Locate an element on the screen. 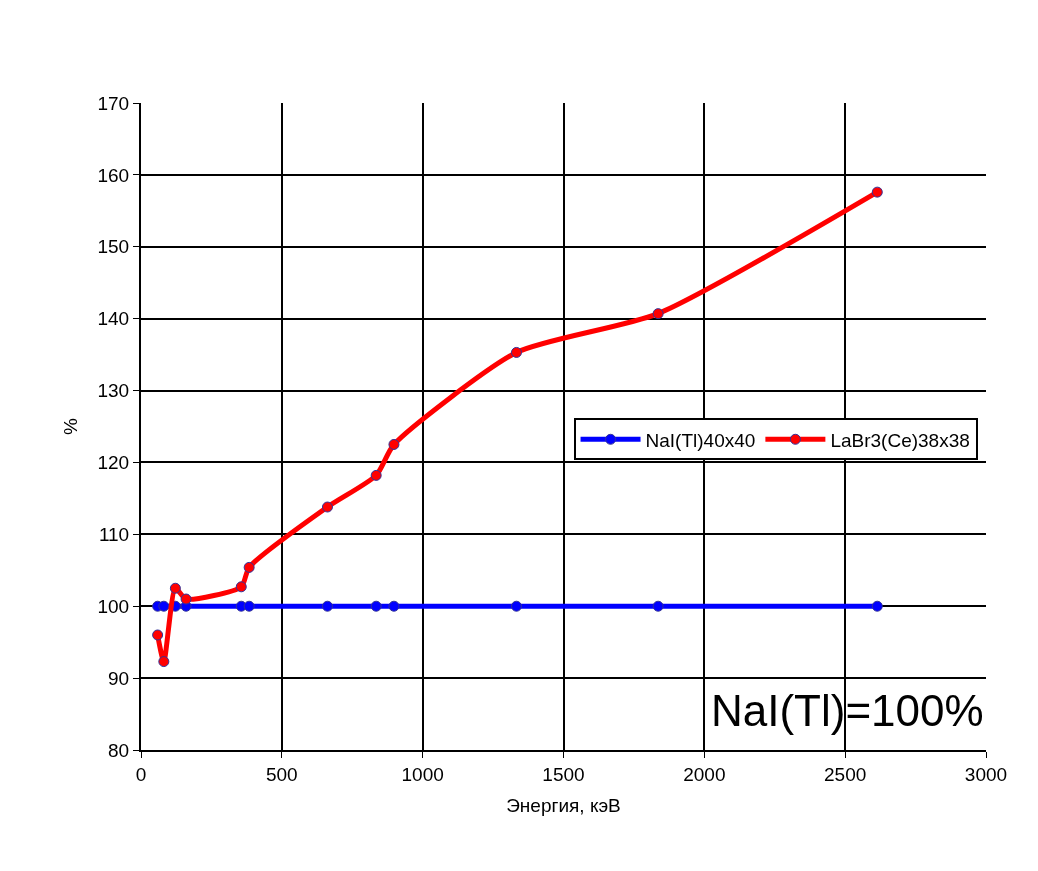  y-tick-label: 160 is located at coordinates (113, 175).